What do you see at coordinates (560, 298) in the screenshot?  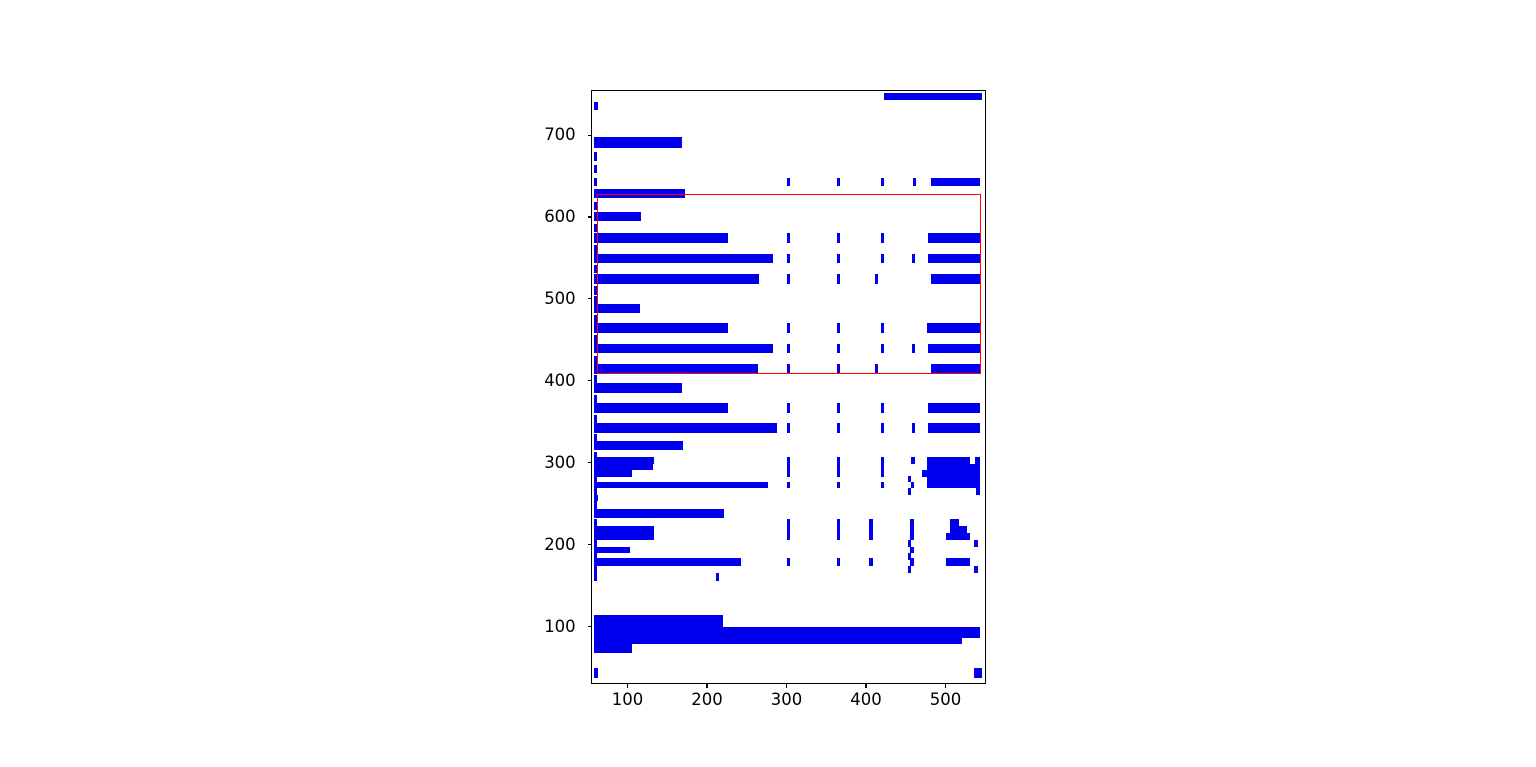 I see `y-tick-label: 500` at bounding box center [560, 298].